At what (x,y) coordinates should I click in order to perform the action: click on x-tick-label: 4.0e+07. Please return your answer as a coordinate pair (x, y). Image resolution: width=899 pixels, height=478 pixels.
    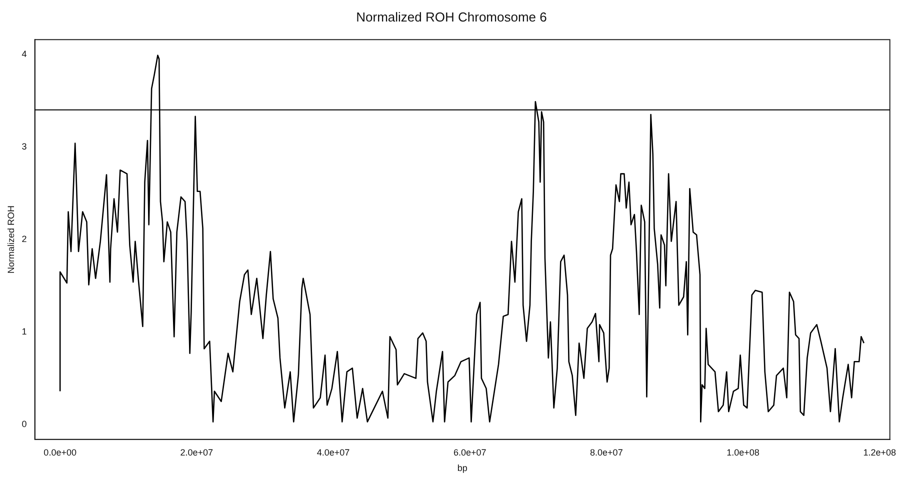
    Looking at the image, I should click on (333, 452).